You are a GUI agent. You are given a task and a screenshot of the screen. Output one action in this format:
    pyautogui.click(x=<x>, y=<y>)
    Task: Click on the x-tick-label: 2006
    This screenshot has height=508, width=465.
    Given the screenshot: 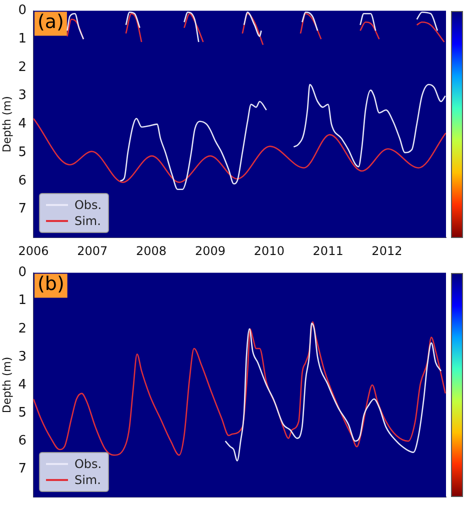 What is the action you would take?
    pyautogui.click(x=33, y=251)
    